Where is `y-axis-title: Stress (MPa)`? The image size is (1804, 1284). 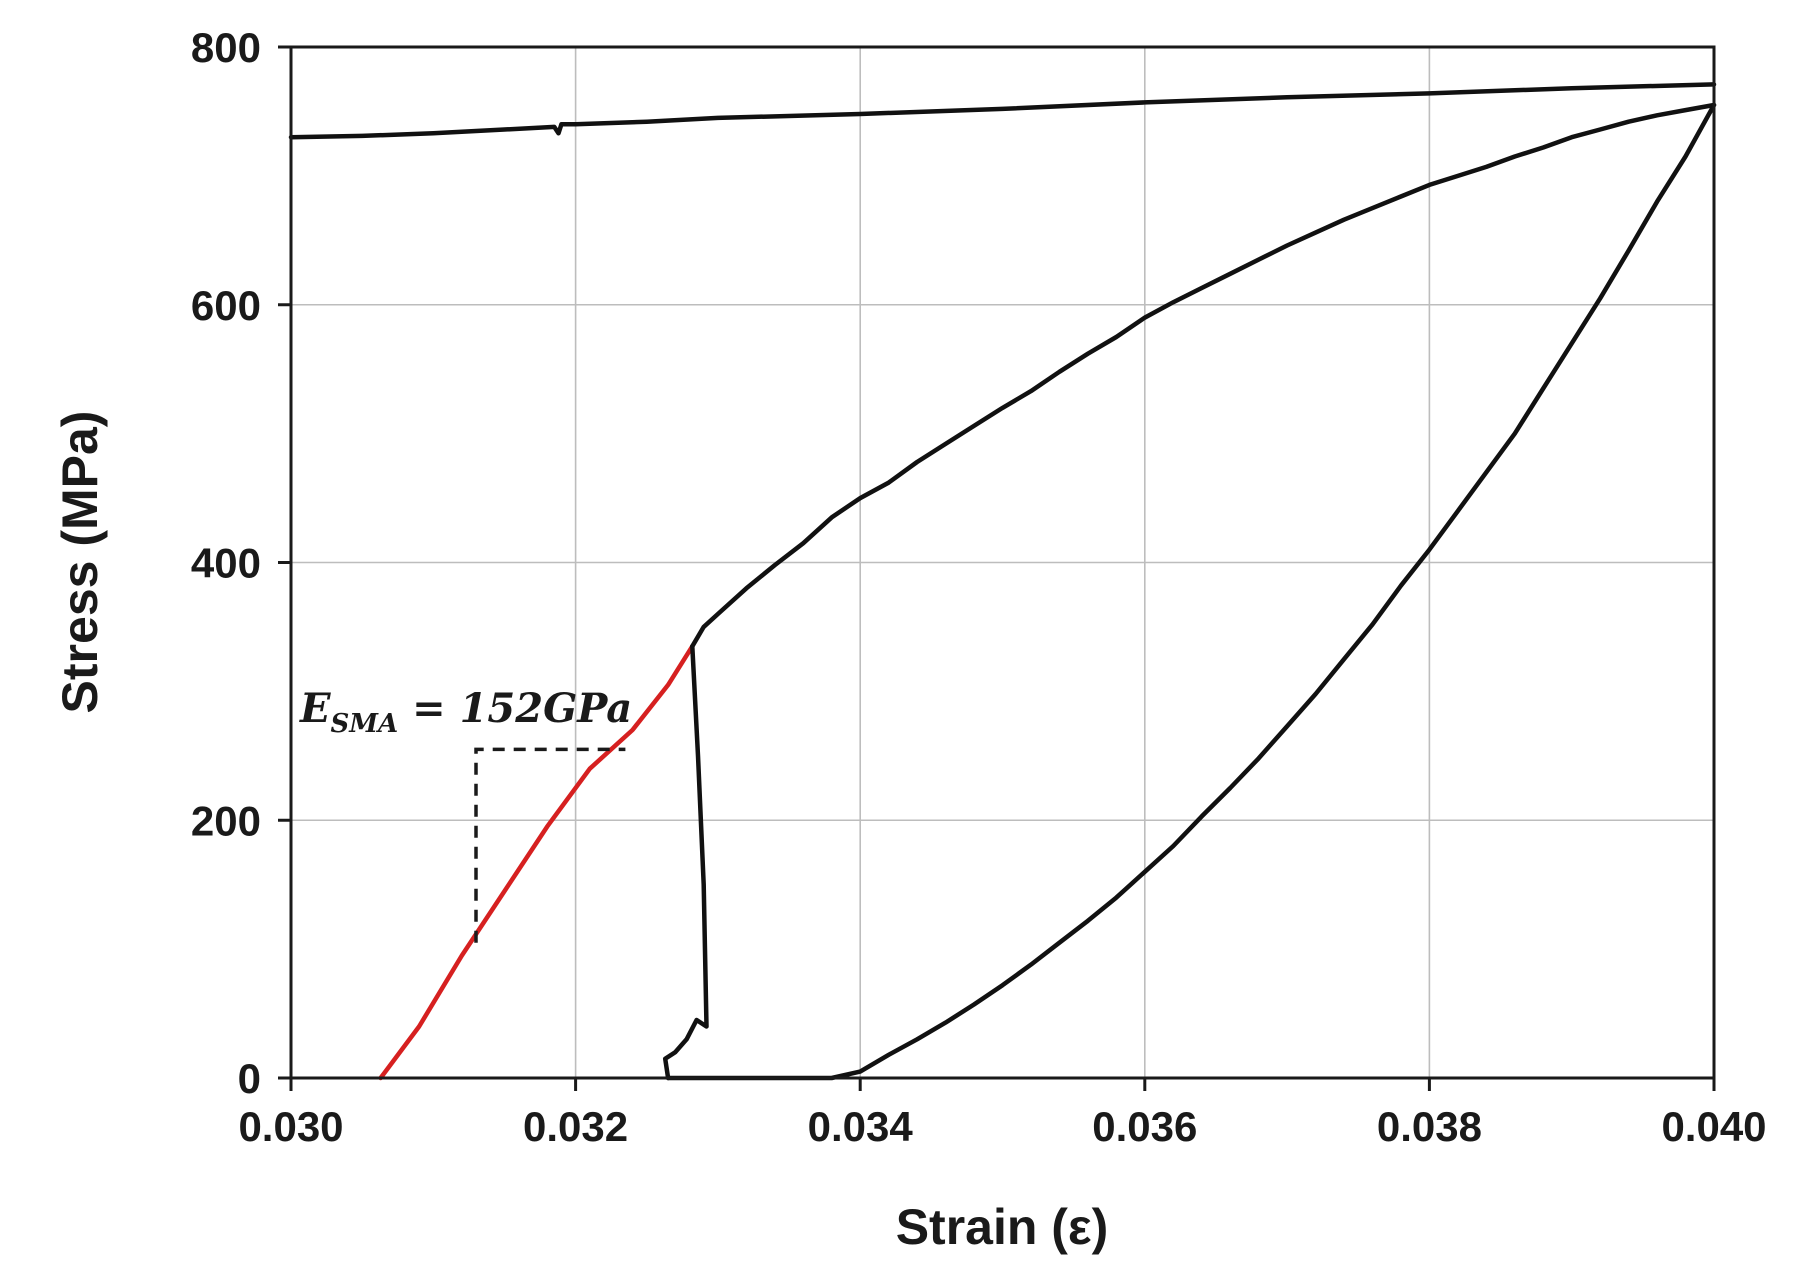
y-axis-title: Stress (MPa) is located at coordinates (80, 562).